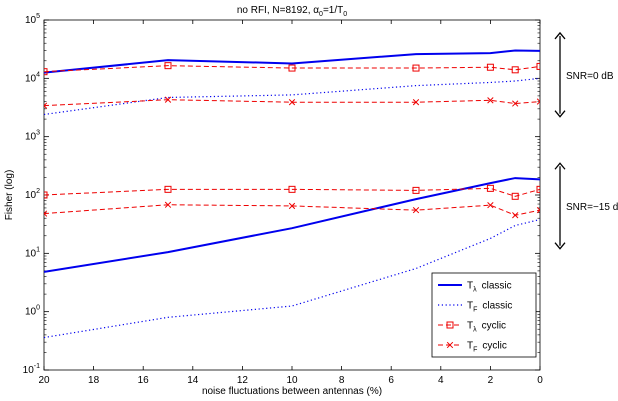  Describe the element at coordinates (487, 347) in the screenshot. I see `legend-label: TF cyclic` at that location.